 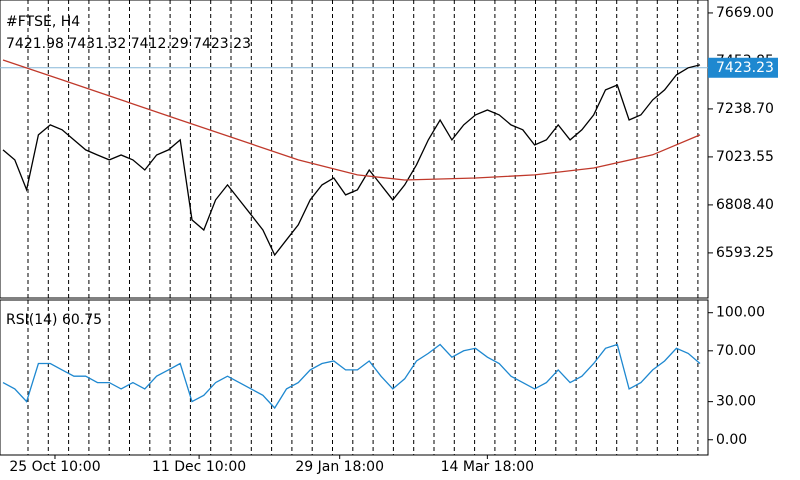 I want to click on price-label-box, so click(x=743, y=67).